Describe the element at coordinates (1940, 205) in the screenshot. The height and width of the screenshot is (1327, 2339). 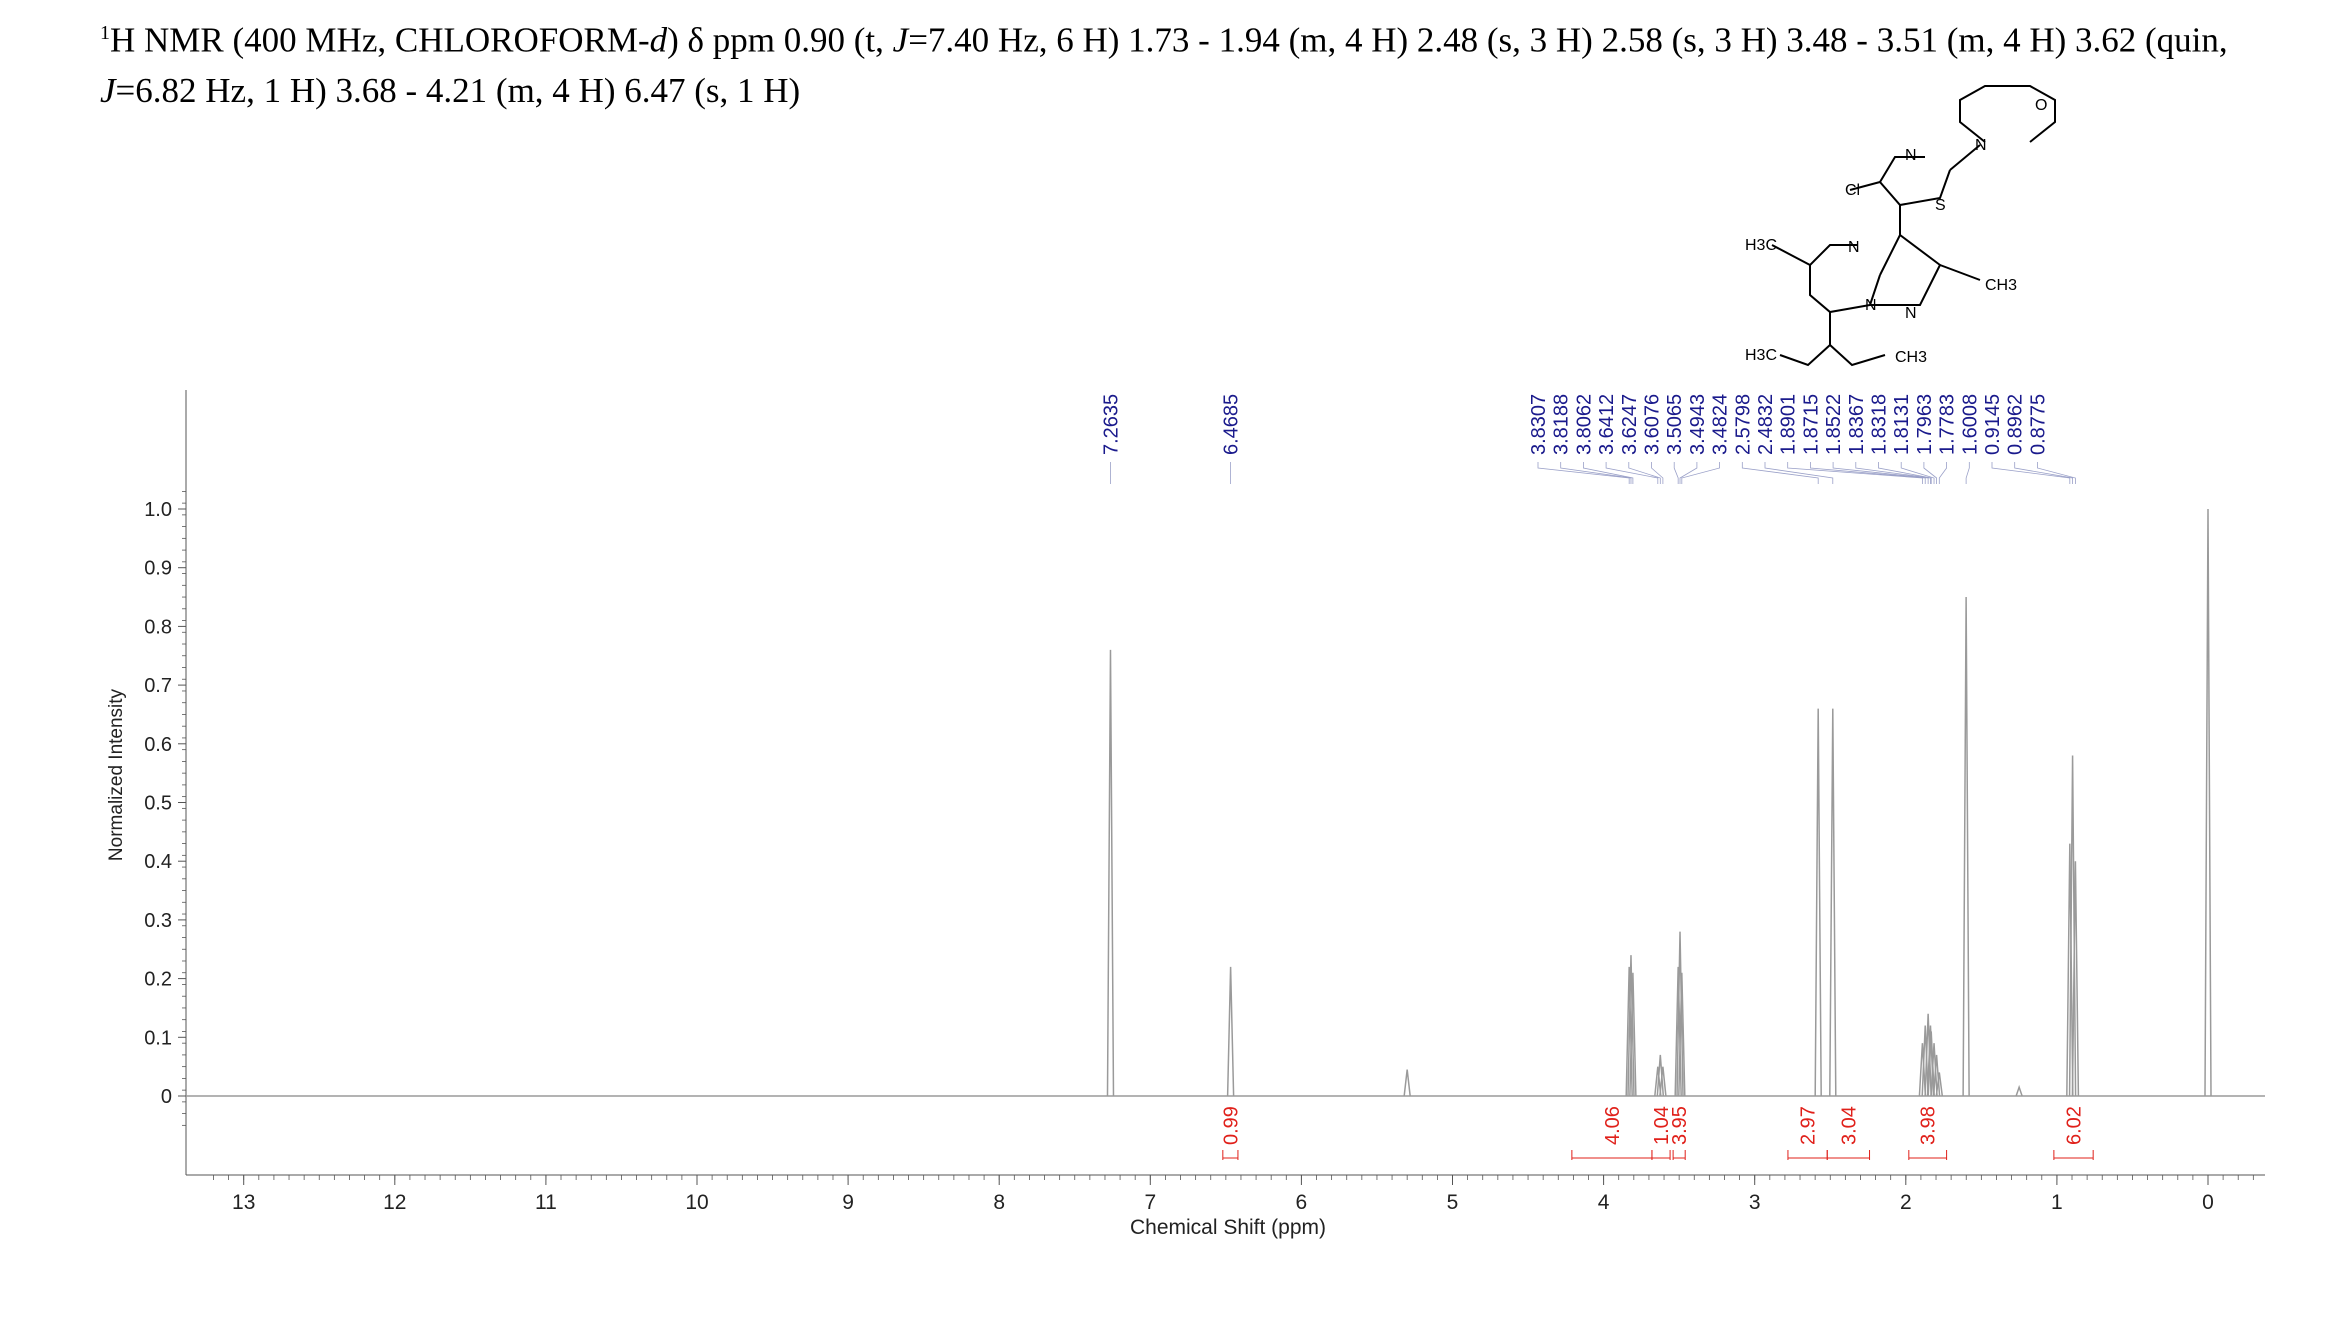
I see `atom-s: S` at that location.